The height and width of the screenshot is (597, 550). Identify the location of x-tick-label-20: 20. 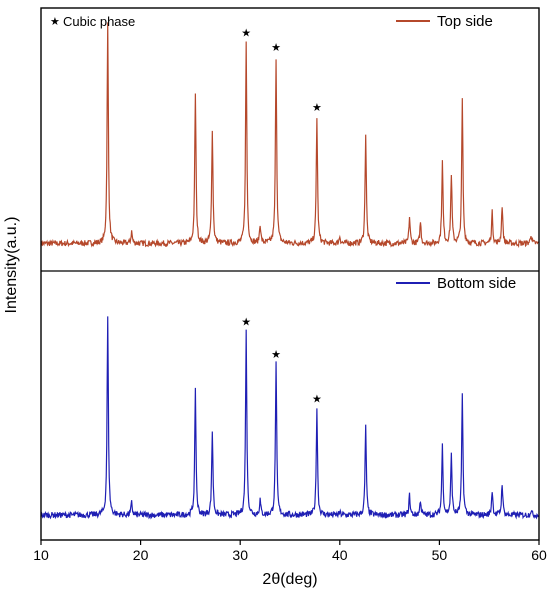
(141, 555).